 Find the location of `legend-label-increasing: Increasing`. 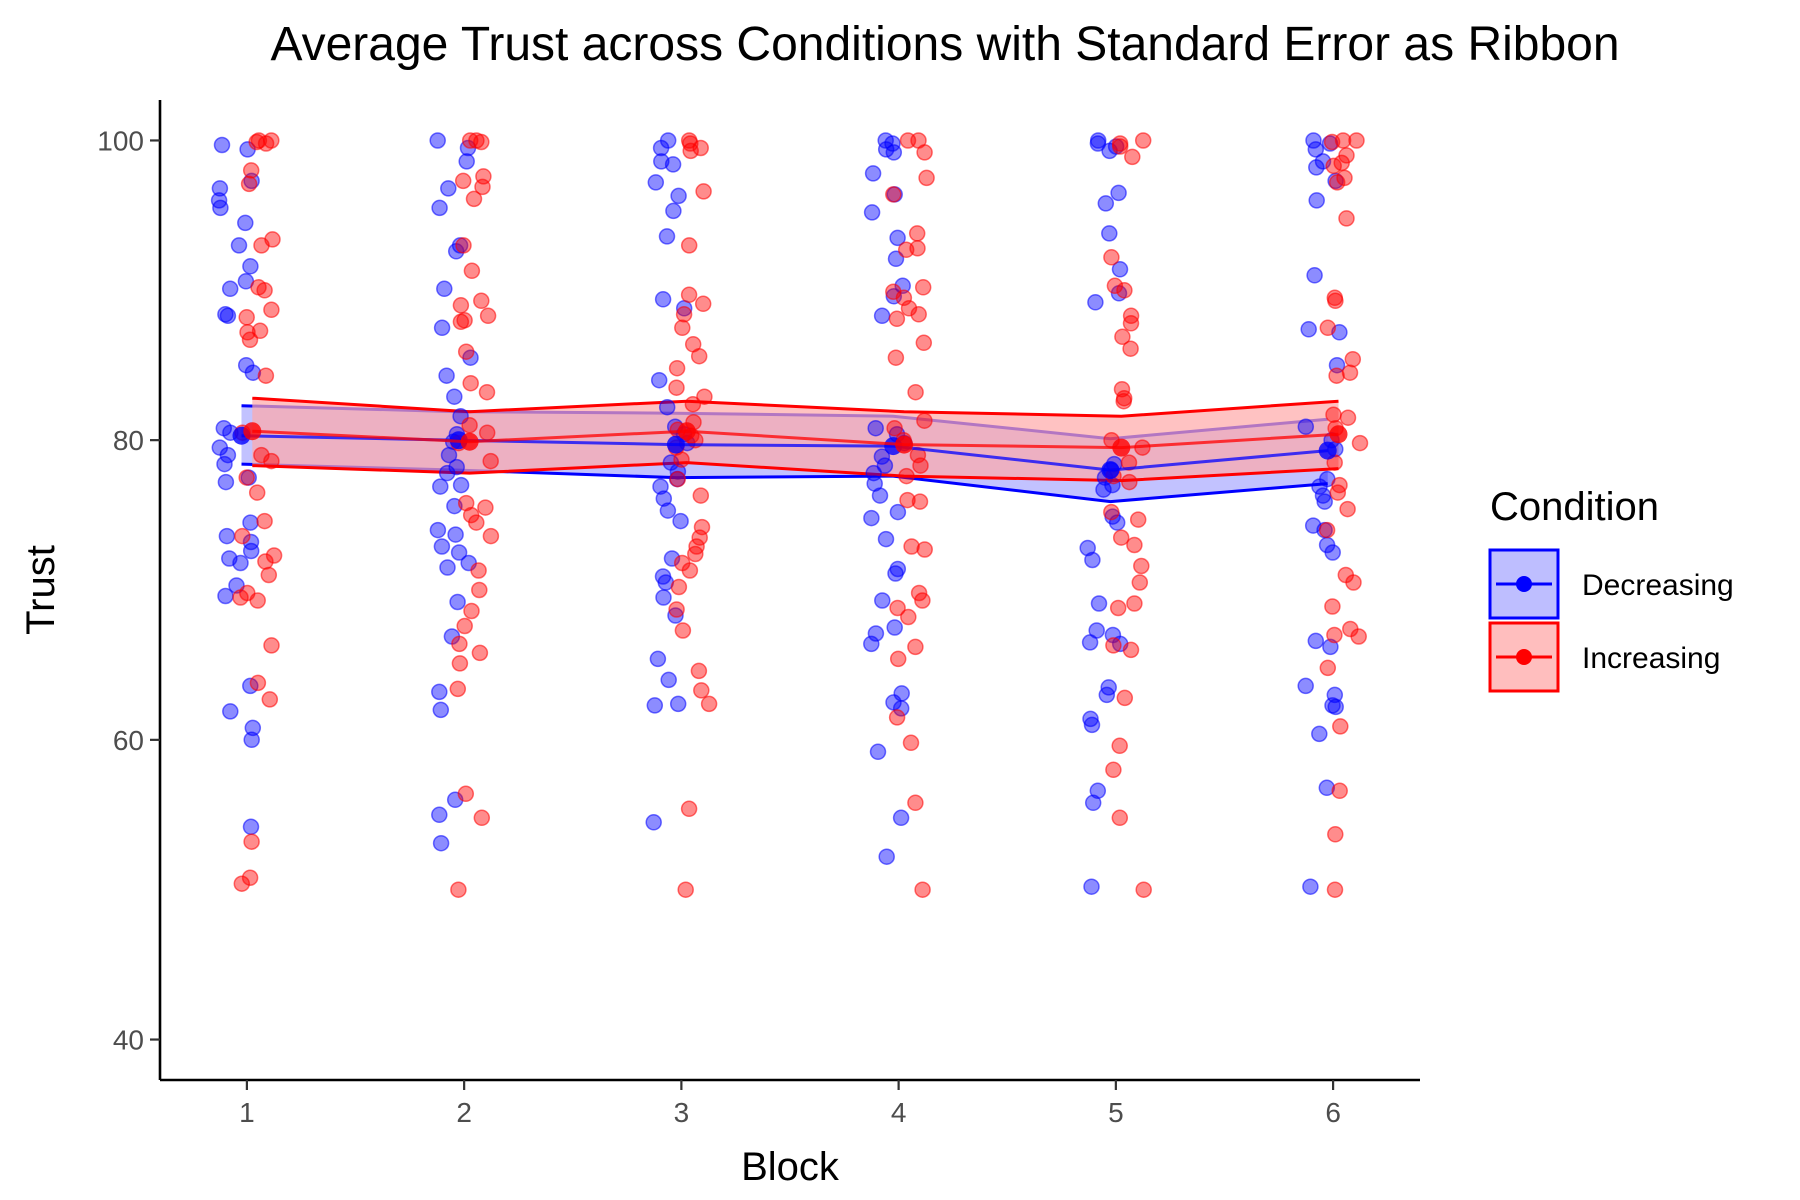

legend-label-increasing: Increasing is located at coordinates (1651, 658).